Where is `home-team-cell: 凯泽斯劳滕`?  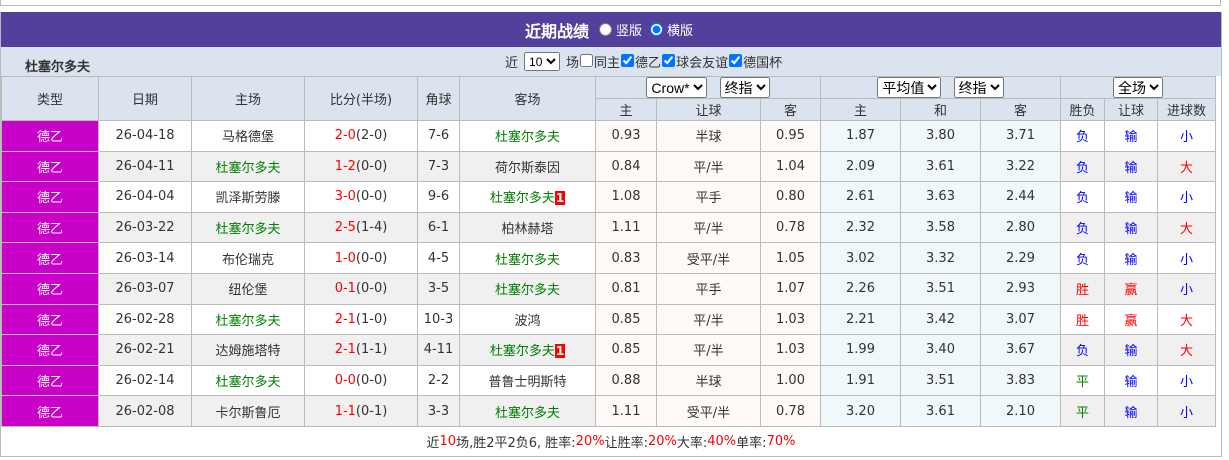 home-team-cell: 凯泽斯劳滕 is located at coordinates (248, 197).